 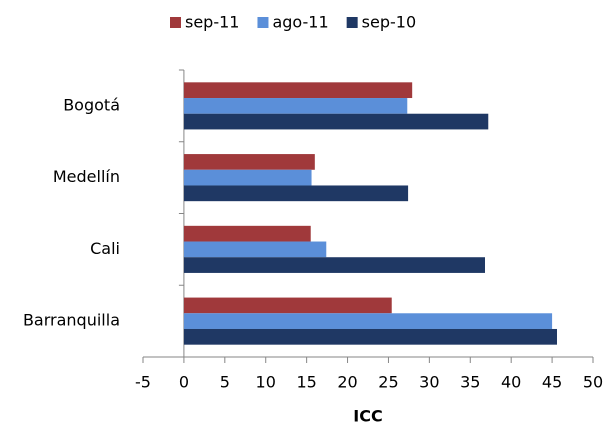 What do you see at coordinates (389, 22) in the screenshot?
I see `legend-label: sep-10` at bounding box center [389, 22].